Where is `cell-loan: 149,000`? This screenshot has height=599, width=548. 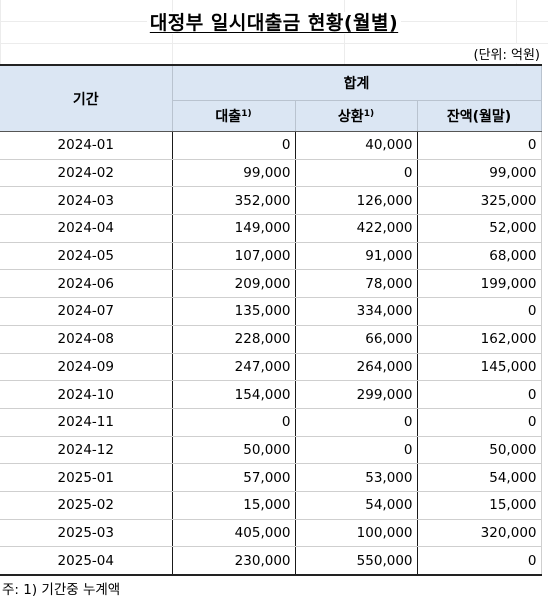 cell-loan: 149,000 is located at coordinates (234, 228).